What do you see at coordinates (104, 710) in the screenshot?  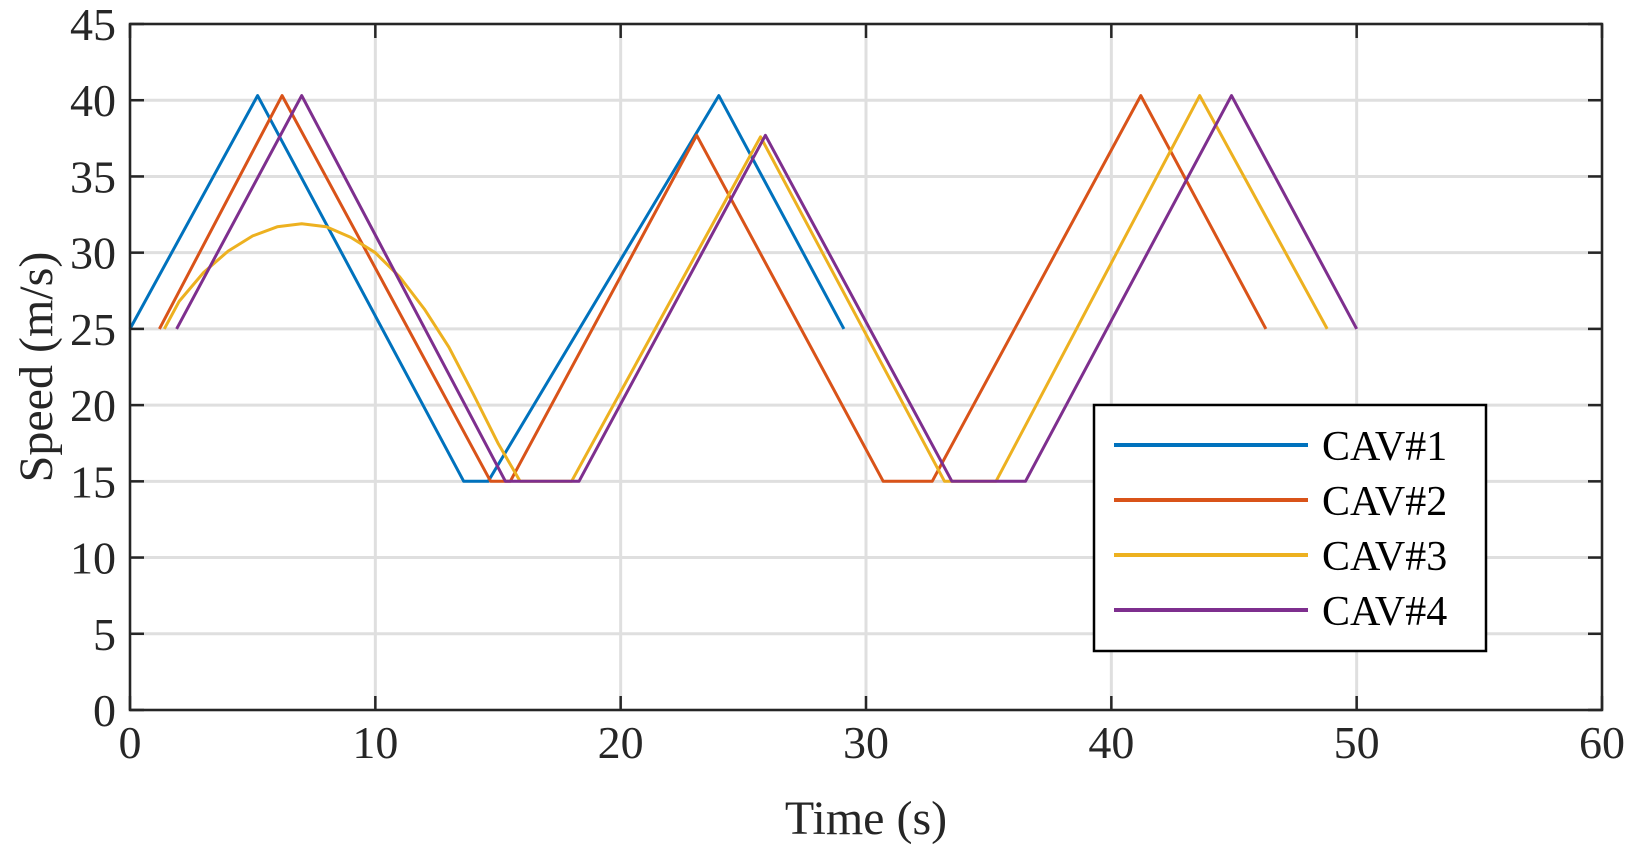 I see `y-tick-label: 0` at bounding box center [104, 710].